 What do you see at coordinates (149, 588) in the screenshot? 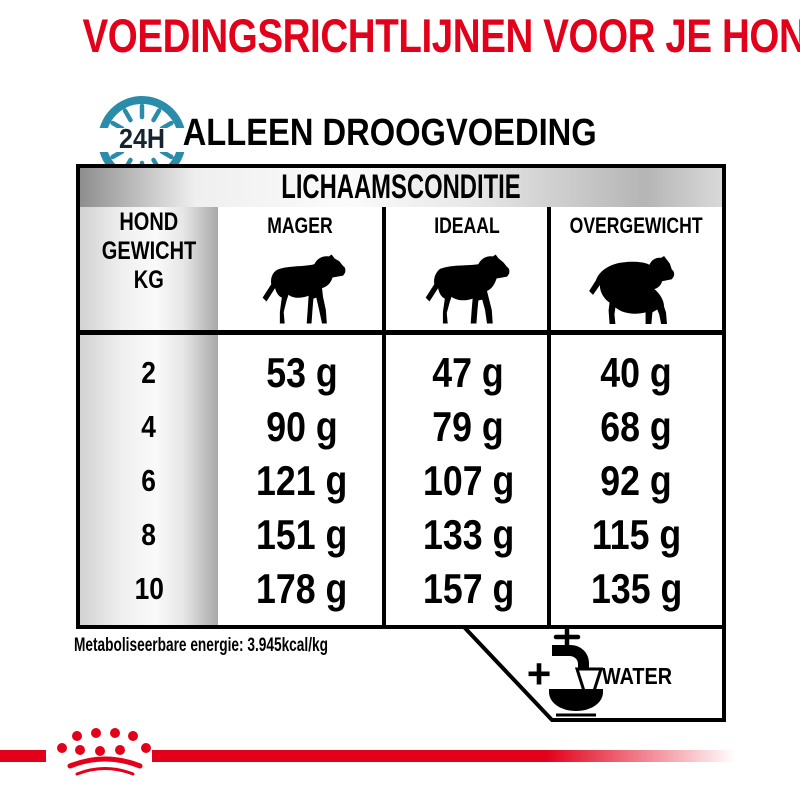
I see `weight-cell: 10` at bounding box center [149, 588].